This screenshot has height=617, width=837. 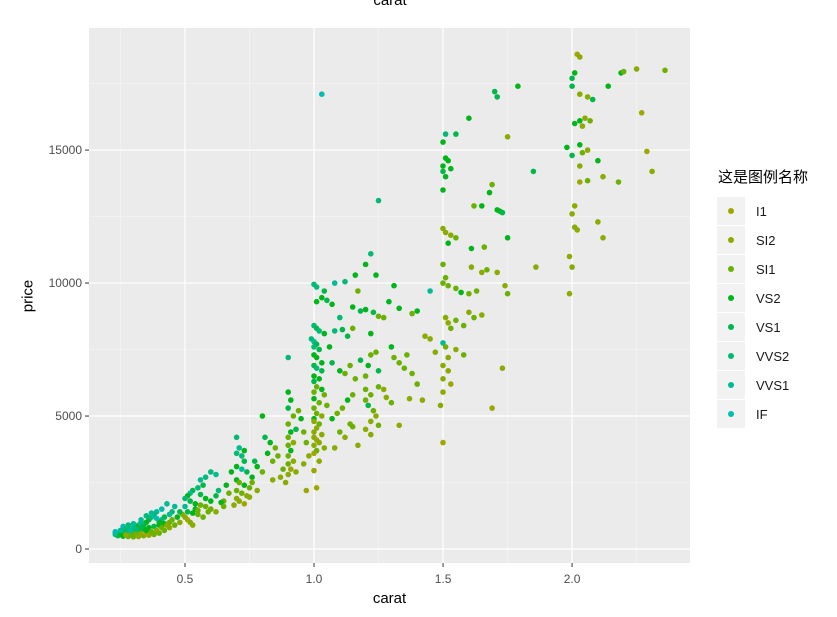 What do you see at coordinates (762, 269) in the screenshot?
I see `legend-entry-si1: SI1` at bounding box center [762, 269].